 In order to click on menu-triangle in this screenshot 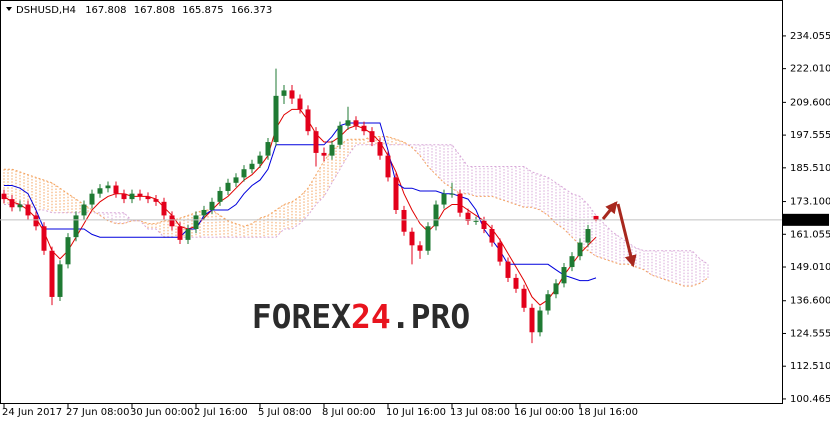, I will do `click(9, 9)`.